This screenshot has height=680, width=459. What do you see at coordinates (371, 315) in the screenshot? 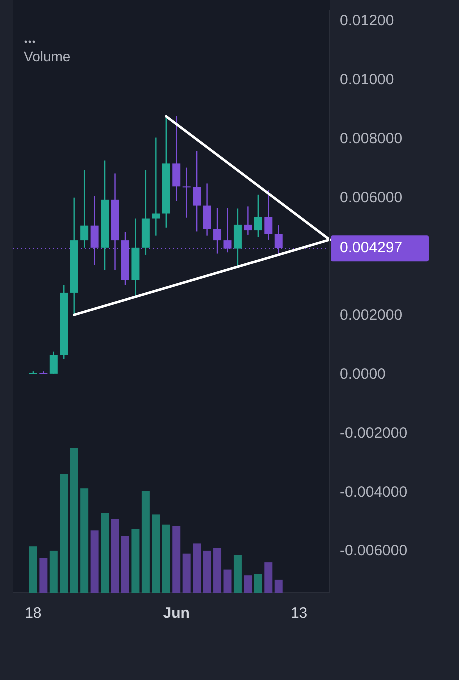
I see `y-tick-label: 0.002000` at bounding box center [371, 315].